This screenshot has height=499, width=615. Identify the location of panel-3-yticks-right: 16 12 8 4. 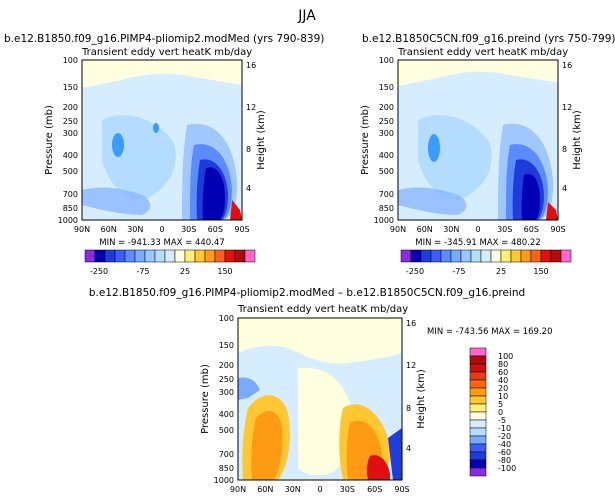
(411, 386).